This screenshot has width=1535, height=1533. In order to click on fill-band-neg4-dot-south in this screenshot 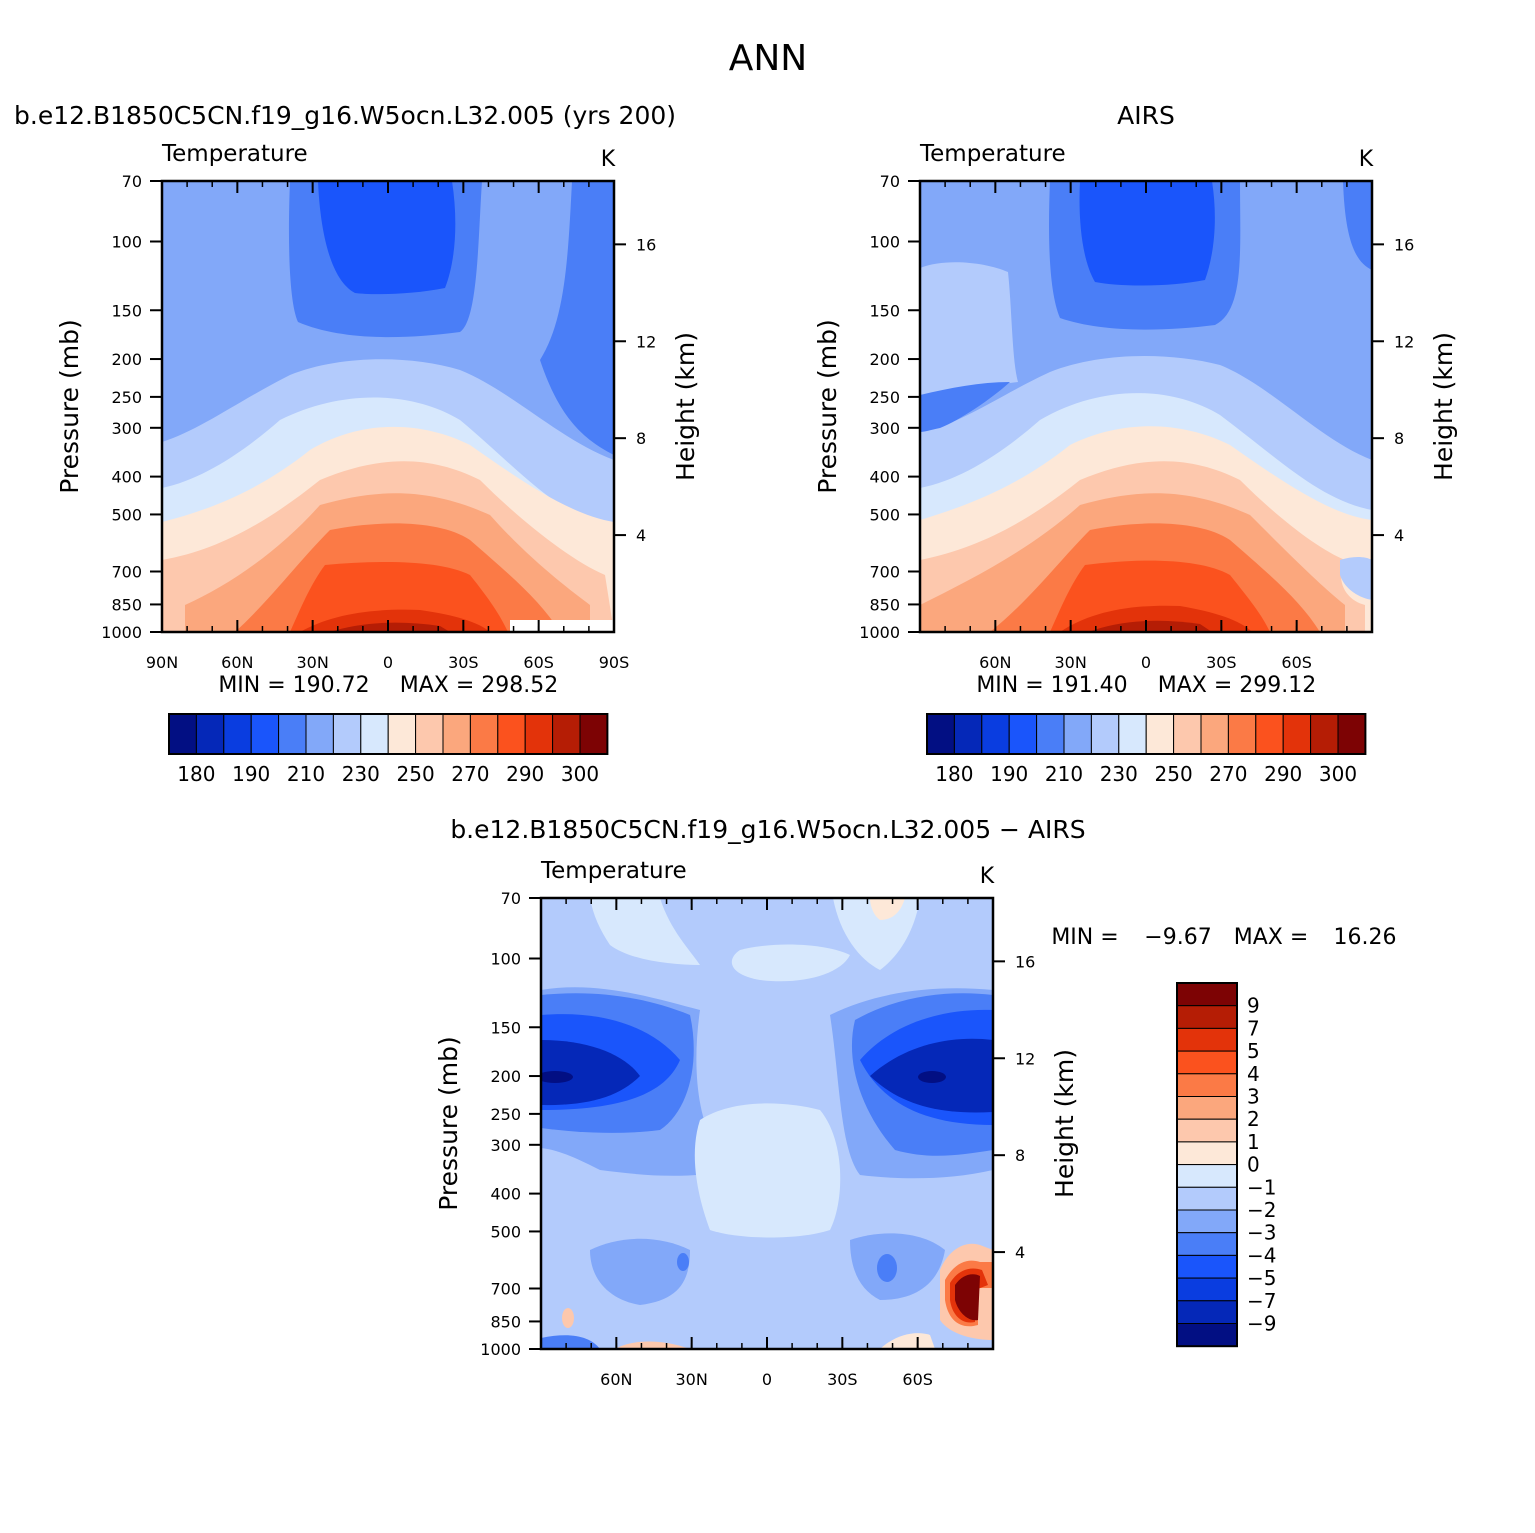, I will do `click(887, 1268)`.